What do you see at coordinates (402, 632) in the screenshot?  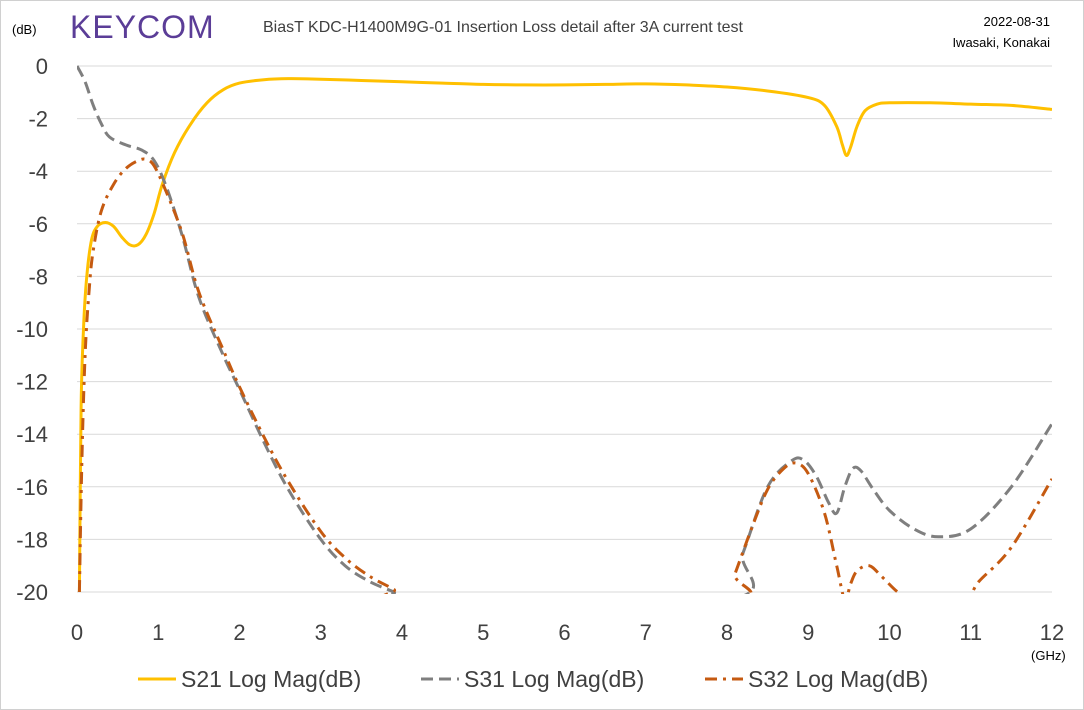 I see `x-tick-label: 4` at bounding box center [402, 632].